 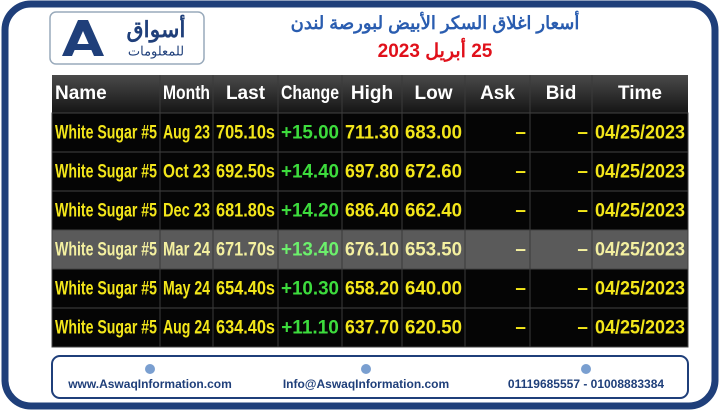 I want to click on table-cell: 686.40, so click(x=372, y=211).